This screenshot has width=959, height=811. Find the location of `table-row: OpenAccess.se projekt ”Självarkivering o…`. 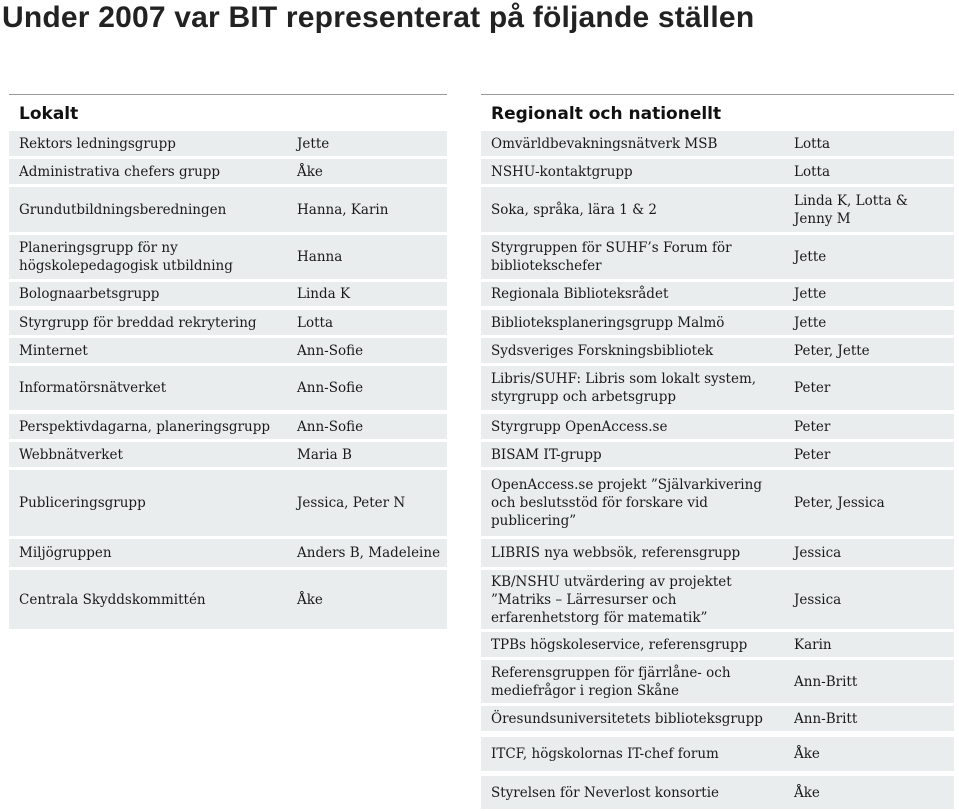

table-row: OpenAccess.se projekt ”Självarkivering o… is located at coordinates (717, 503).